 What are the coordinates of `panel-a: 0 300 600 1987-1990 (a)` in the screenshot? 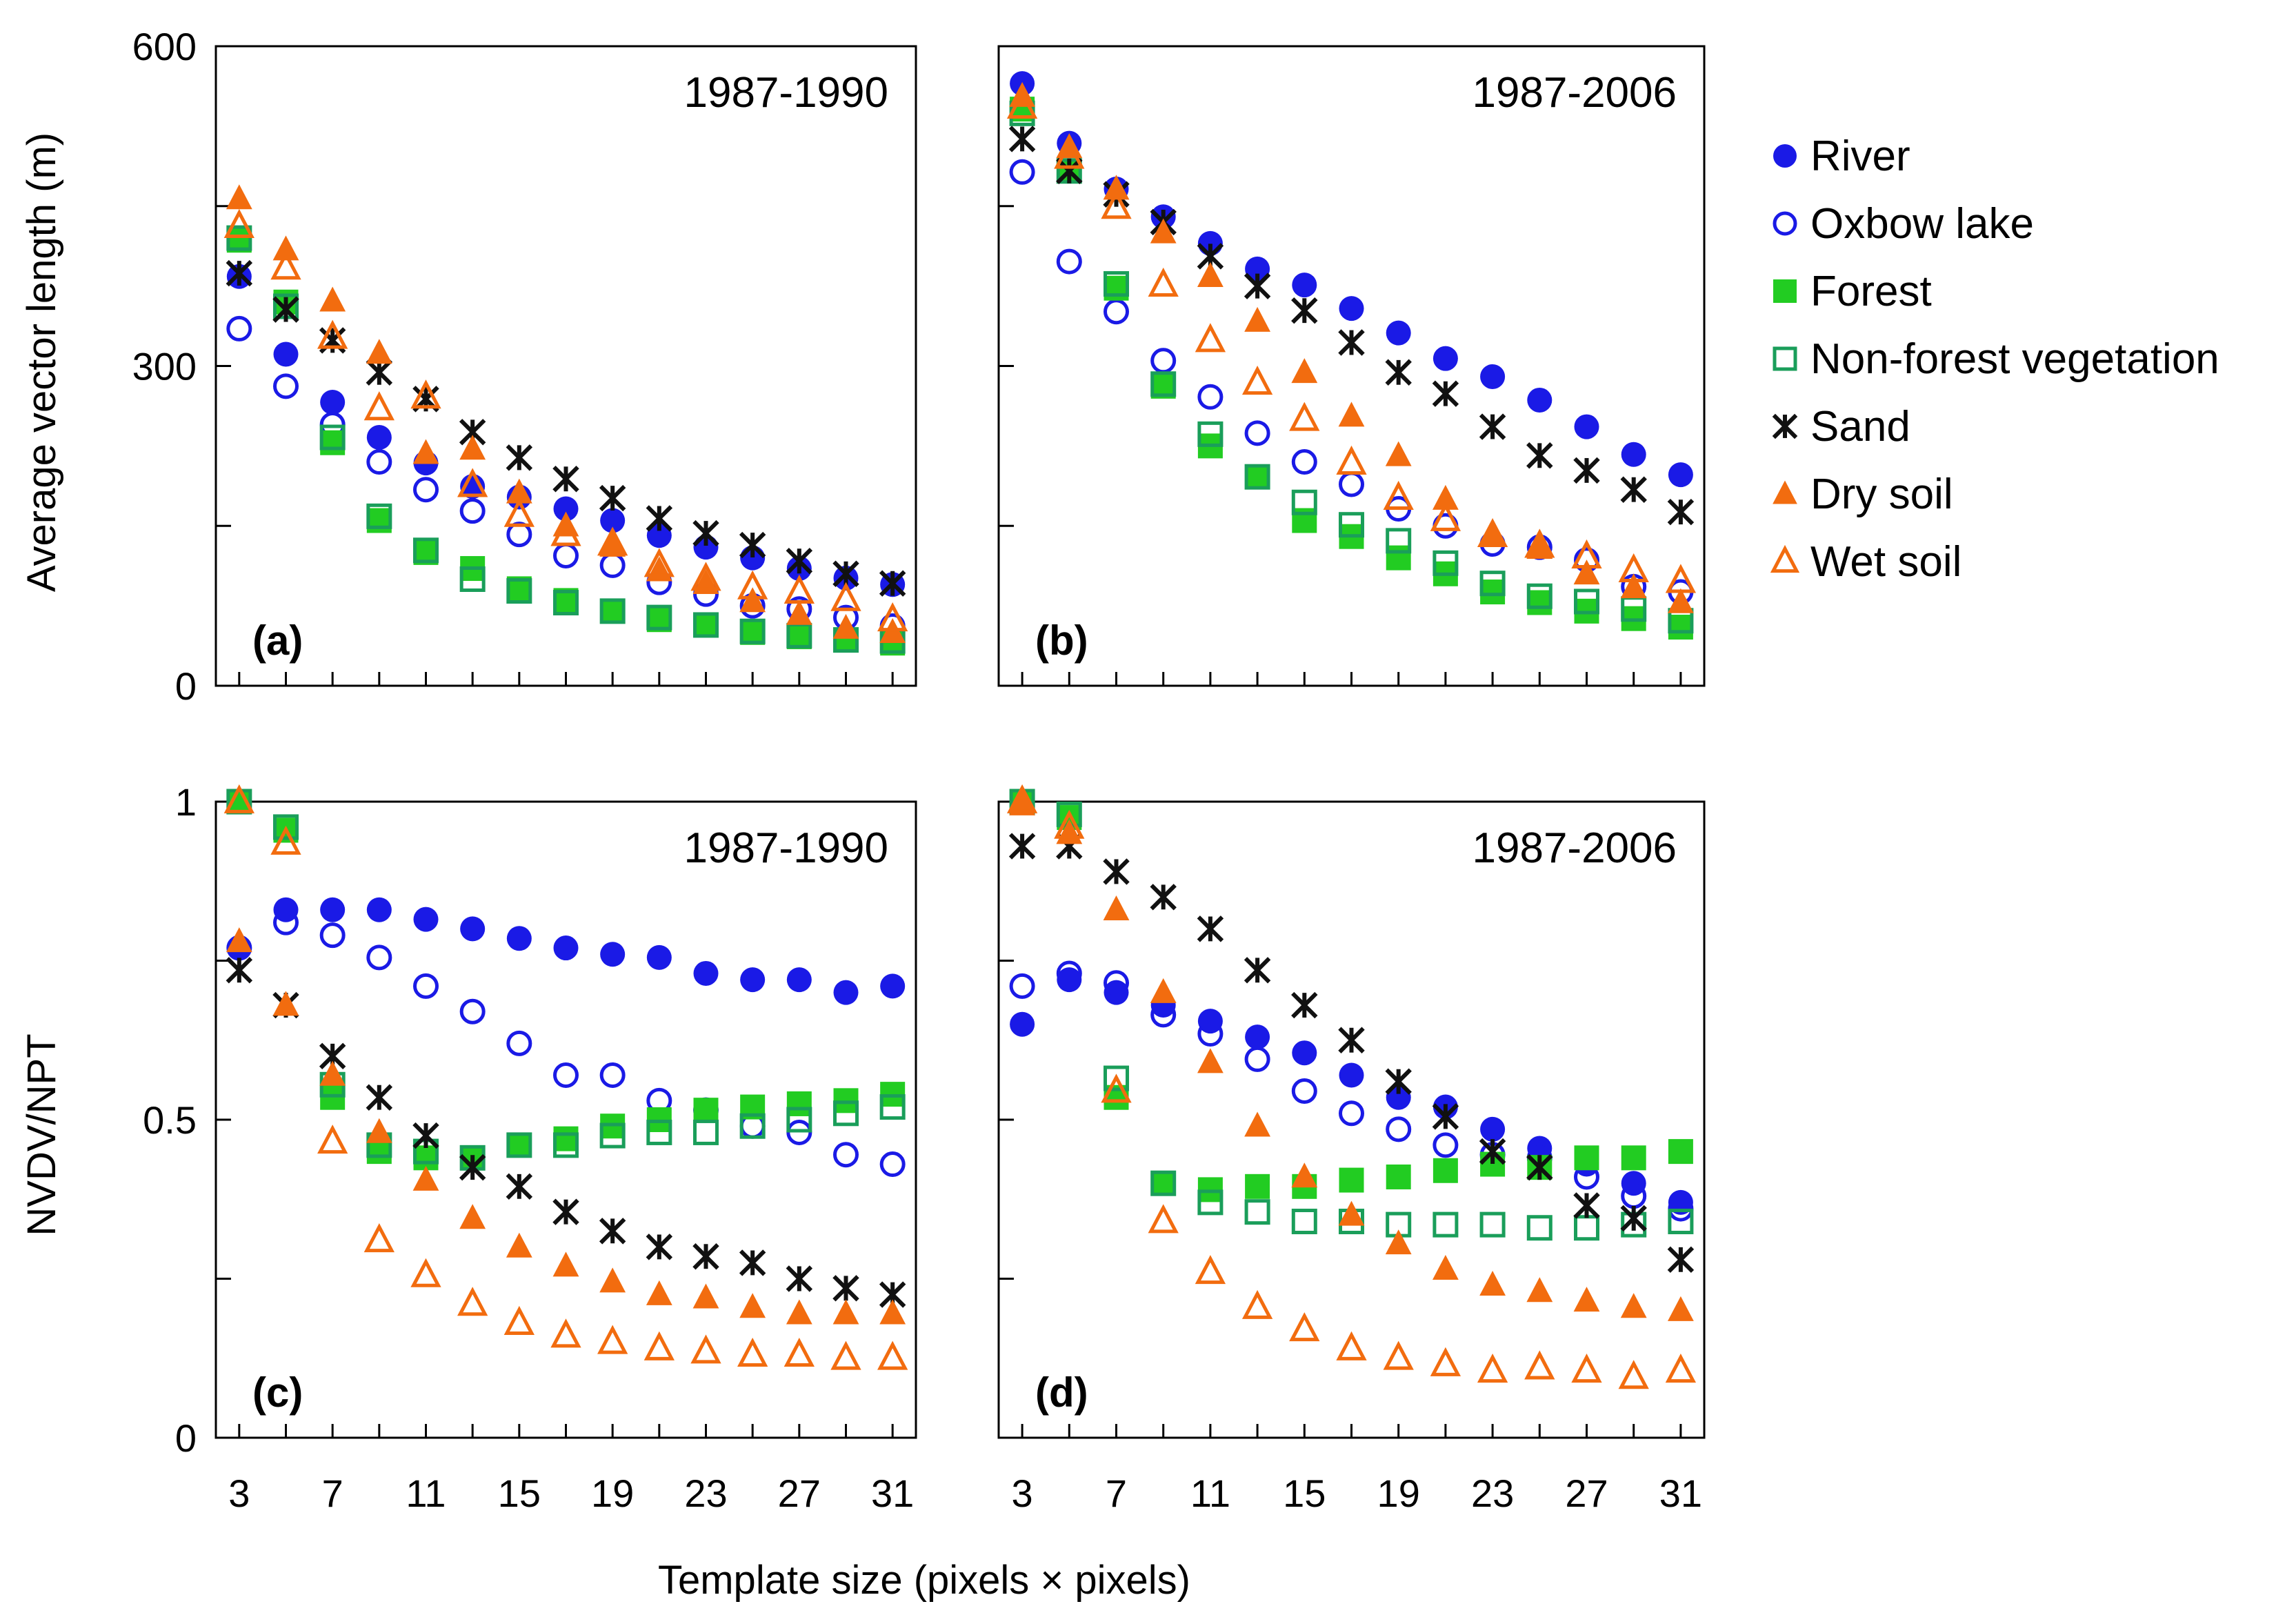 It's located at (524, 366).